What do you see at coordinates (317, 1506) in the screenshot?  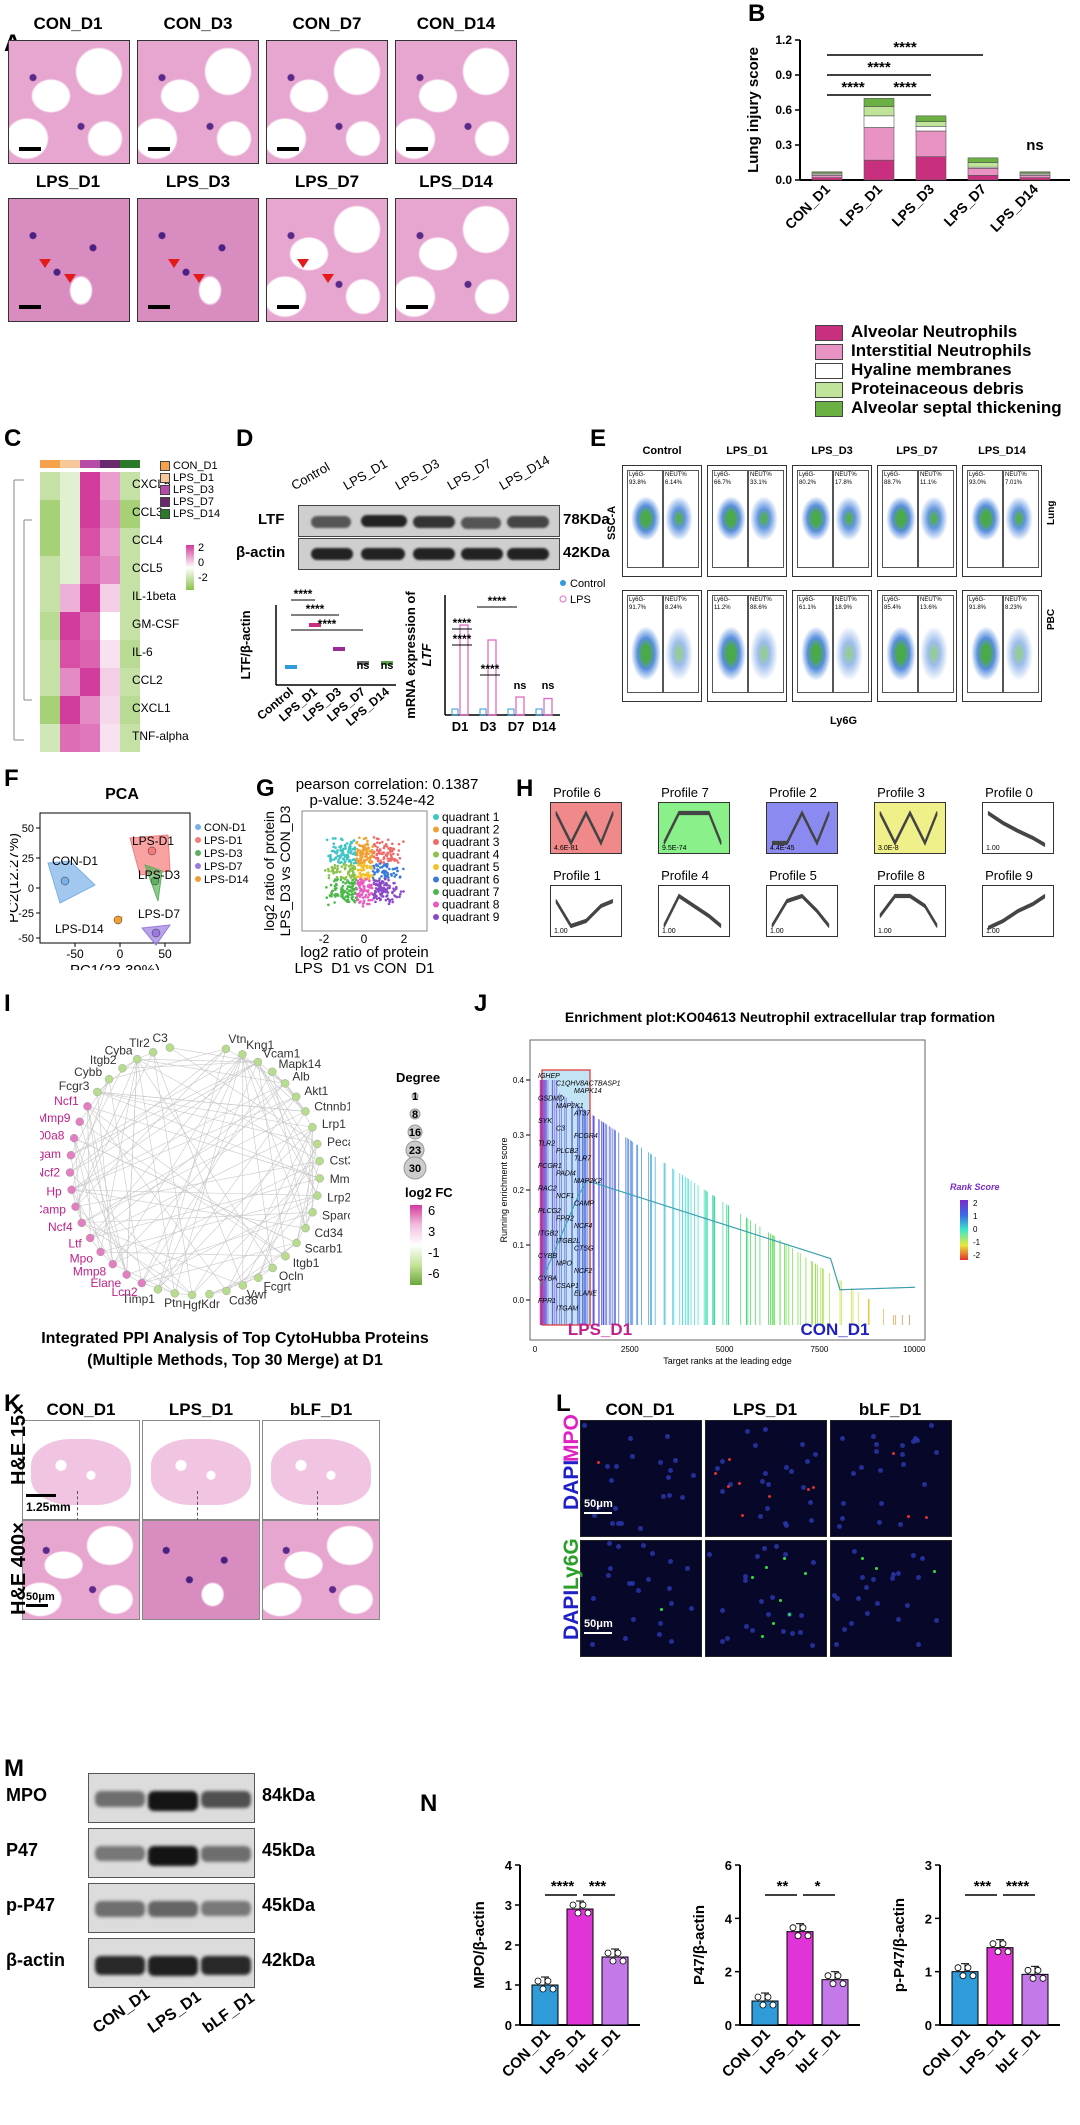 I see `zoom-guide` at bounding box center [317, 1506].